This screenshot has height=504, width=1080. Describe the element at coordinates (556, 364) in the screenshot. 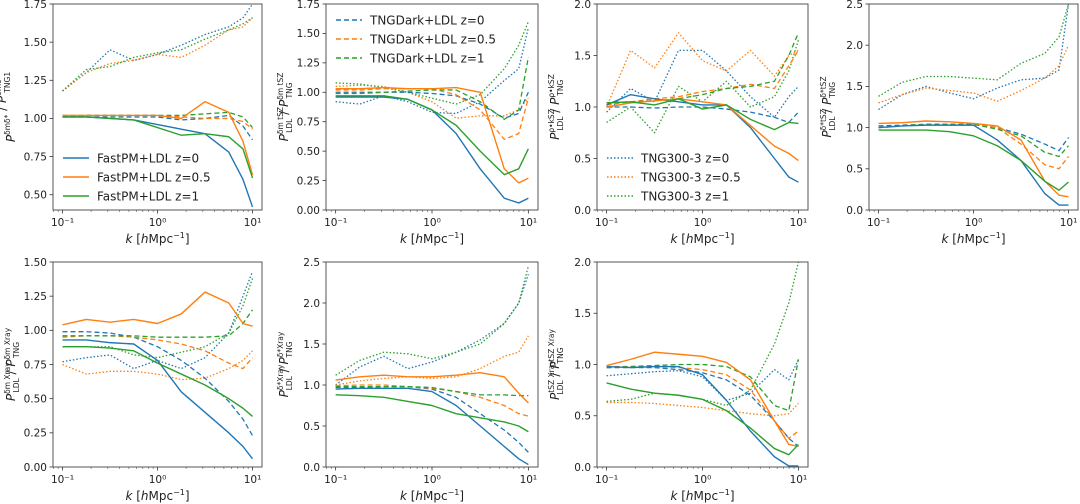

I see `y-axis-label: PtSZ XrayLDL / PtSZ XrayTNG` at that location.